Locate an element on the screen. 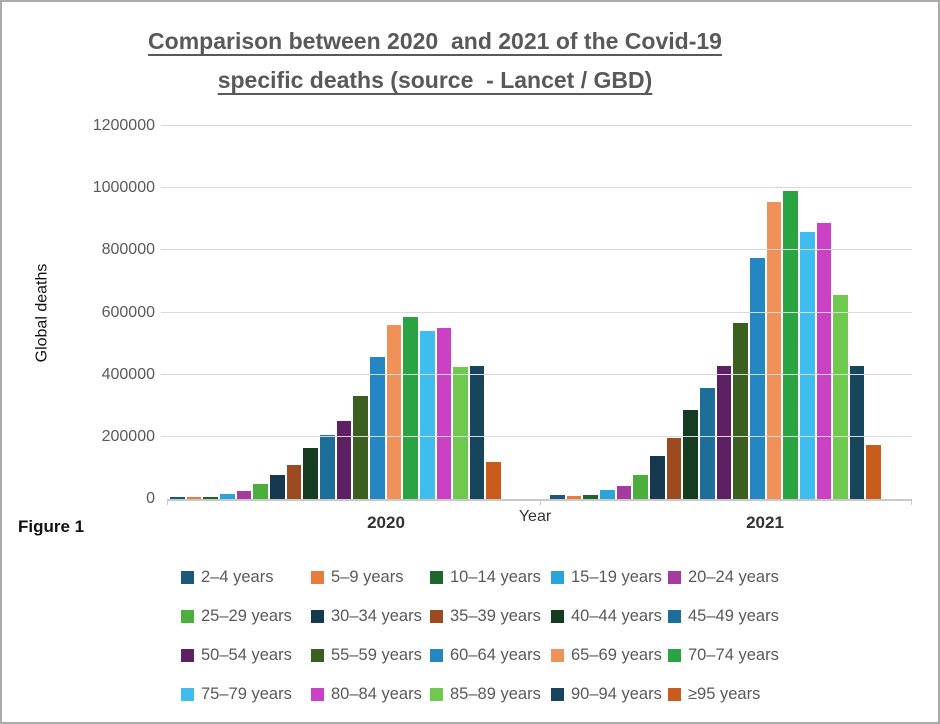 The width and height of the screenshot is (940, 724). legend-item: 90–94 years is located at coordinates (609, 694).